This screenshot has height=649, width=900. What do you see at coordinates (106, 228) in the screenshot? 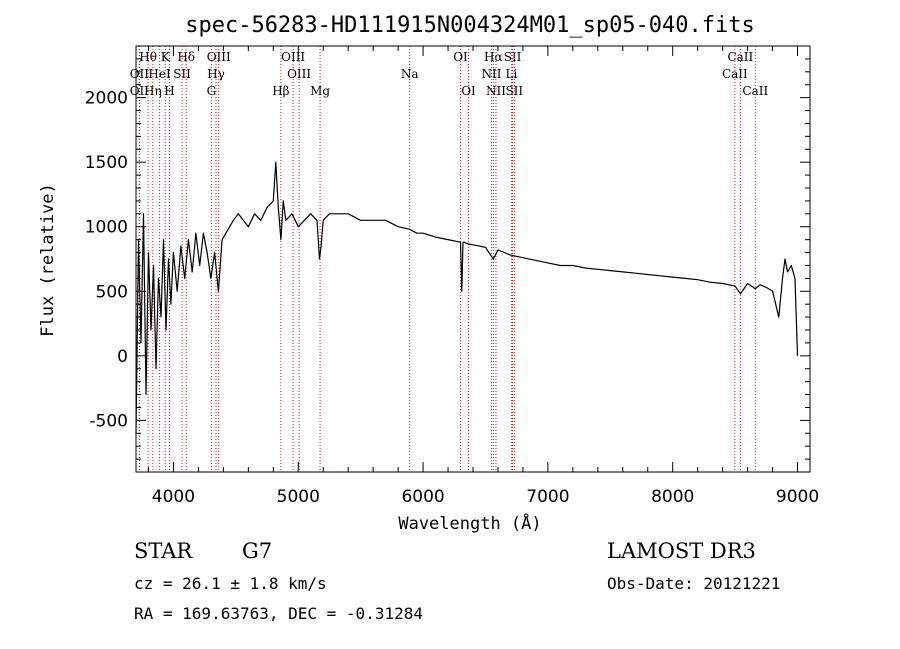
I see `y-tick-label: 1000` at bounding box center [106, 228].